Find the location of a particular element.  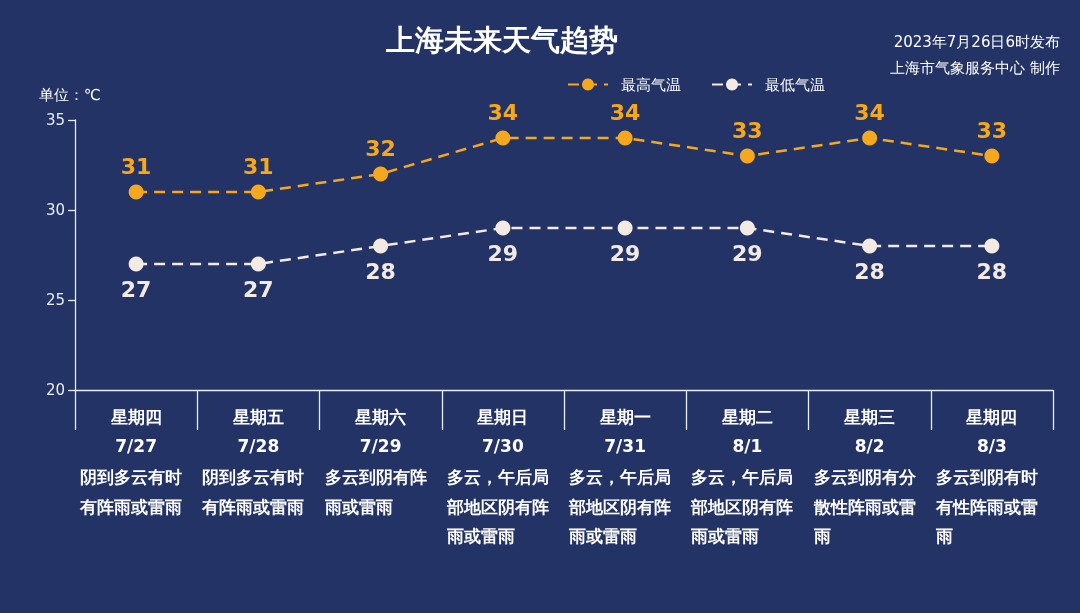

y-tick-label: 35 is located at coordinates (55, 120).